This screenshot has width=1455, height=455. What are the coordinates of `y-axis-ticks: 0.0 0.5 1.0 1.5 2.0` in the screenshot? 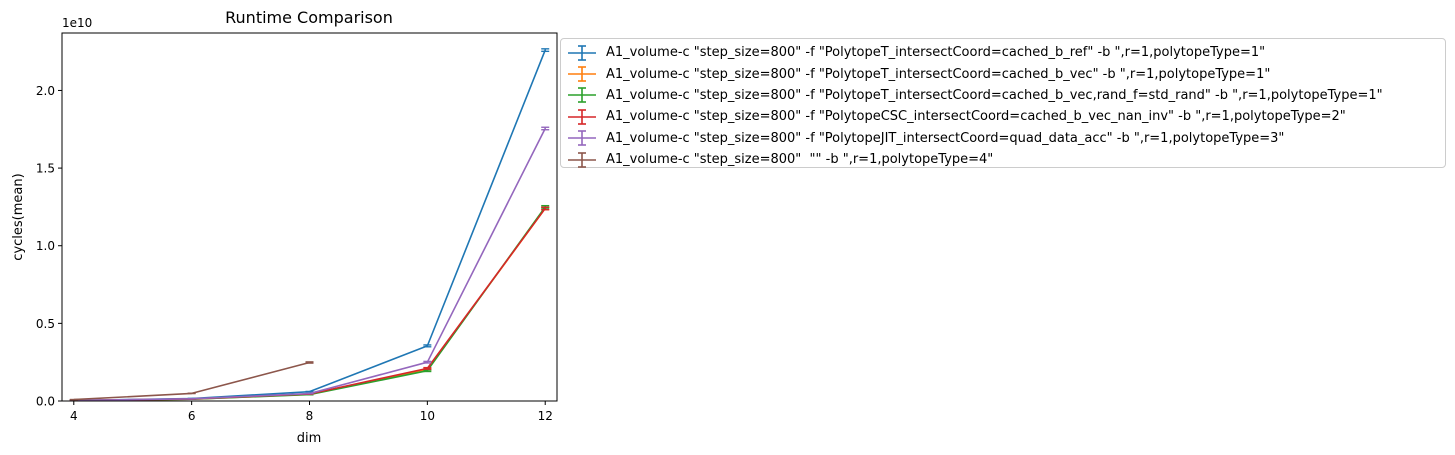 It's located at (49, 246).